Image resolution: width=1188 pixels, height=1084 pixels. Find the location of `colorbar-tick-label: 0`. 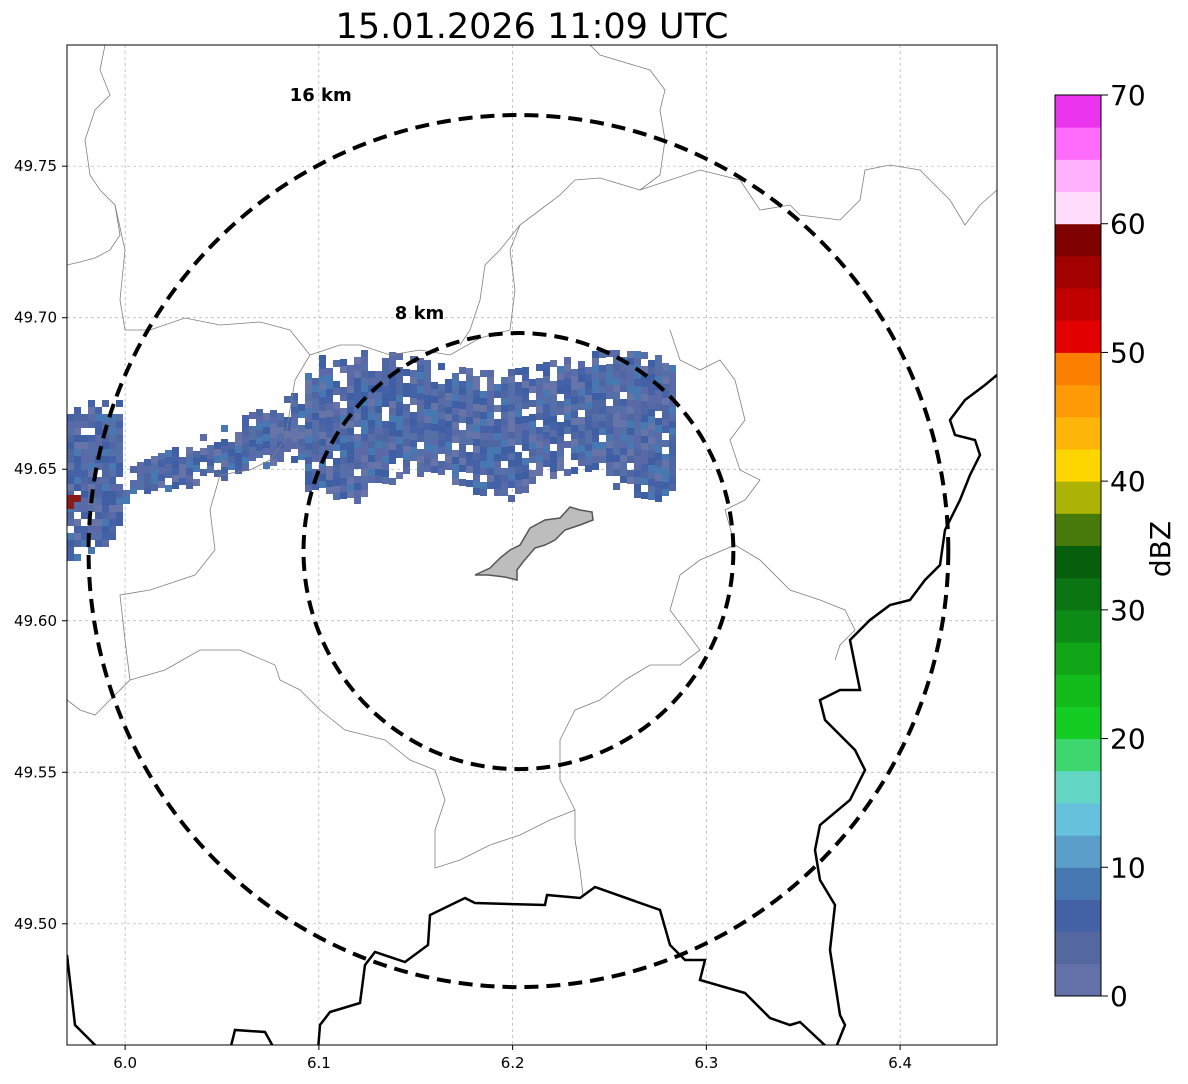

colorbar-tick-label: 0 is located at coordinates (1119, 996).